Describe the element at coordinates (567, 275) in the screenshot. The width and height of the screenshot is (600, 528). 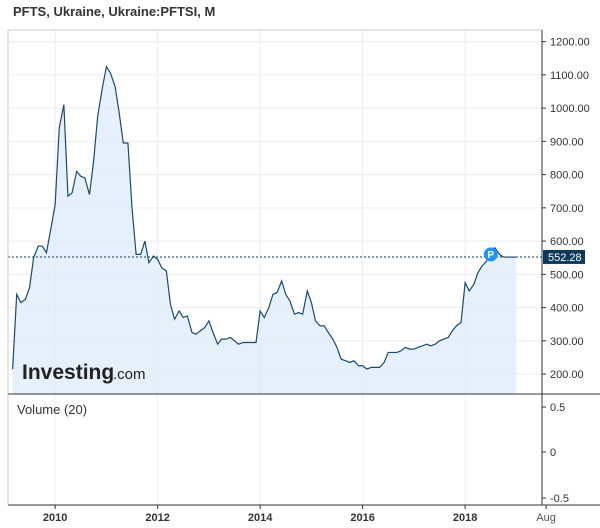
I see `y-tick-label: 500.00` at that location.